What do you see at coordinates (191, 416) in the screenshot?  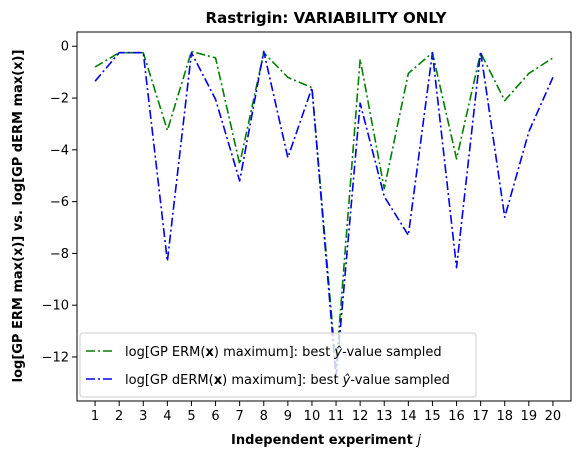 I see `x-tick-label: 5` at bounding box center [191, 416].